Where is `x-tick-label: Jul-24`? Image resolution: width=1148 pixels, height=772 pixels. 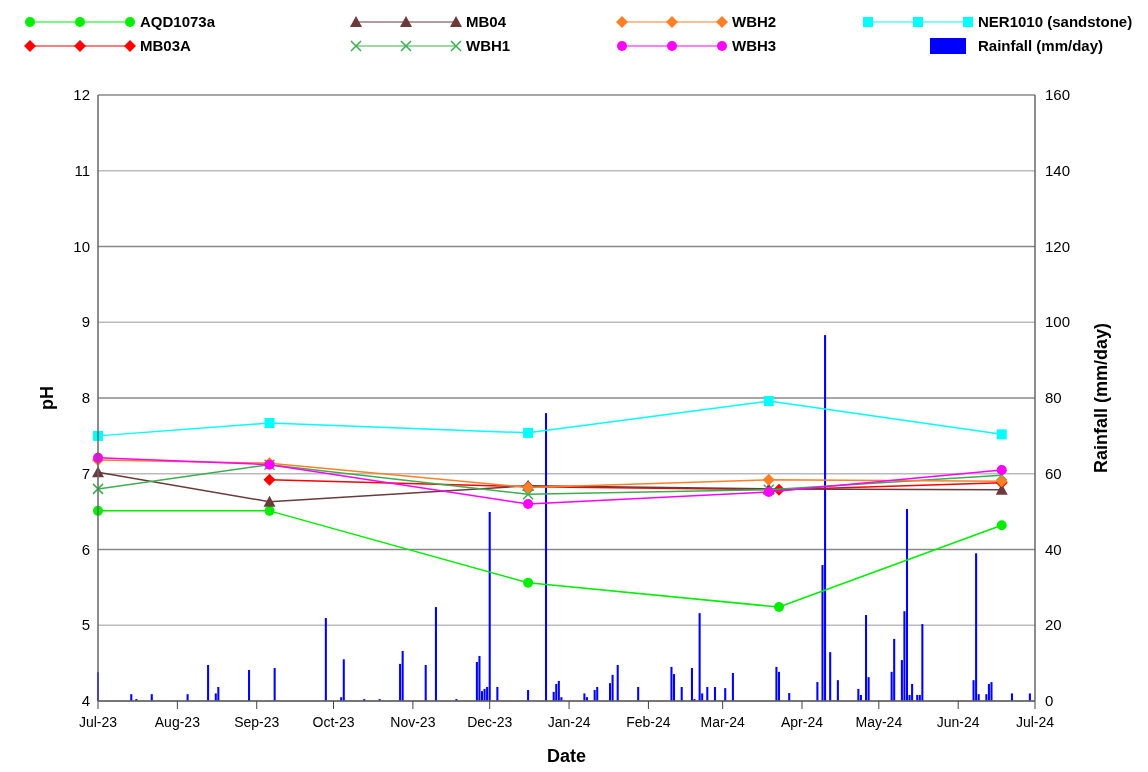
x-tick-label: Jul-24 is located at coordinates (1035, 722).